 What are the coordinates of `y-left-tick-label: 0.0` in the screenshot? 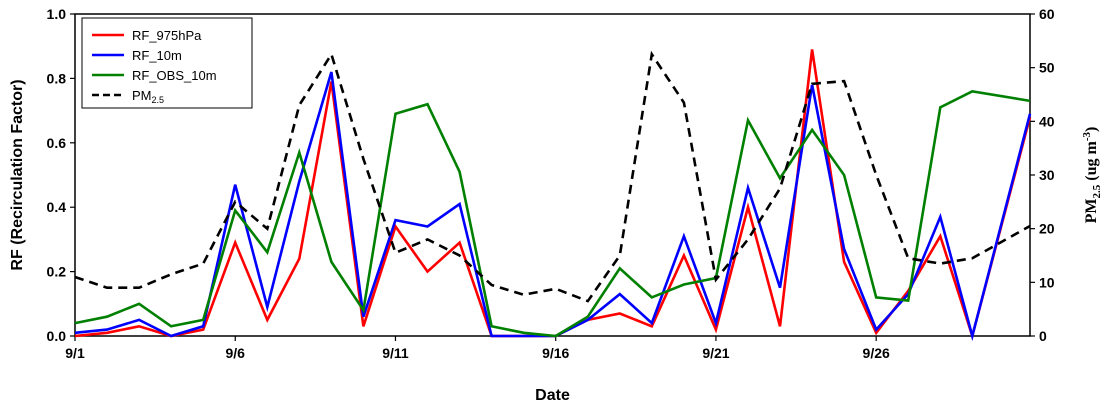 It's located at (57, 336).